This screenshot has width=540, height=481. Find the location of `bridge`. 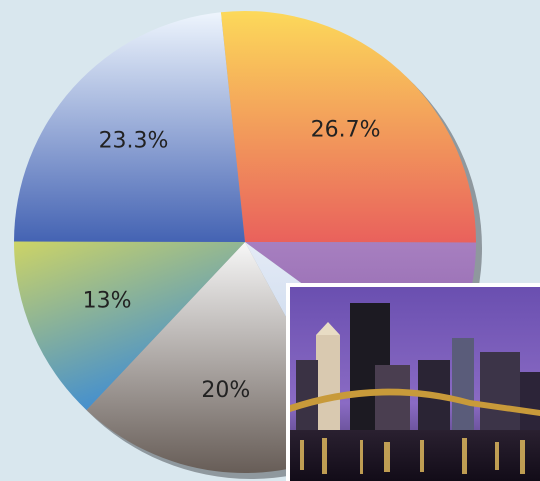

bridge is located at coordinates (415, 402).